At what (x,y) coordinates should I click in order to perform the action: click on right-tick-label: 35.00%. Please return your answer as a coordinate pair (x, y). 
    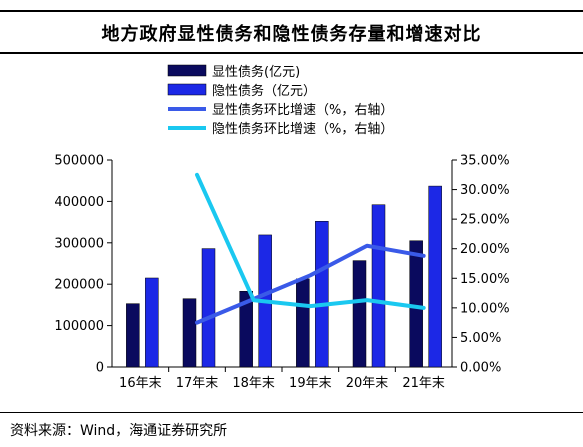
    Looking at the image, I should click on (485, 161).